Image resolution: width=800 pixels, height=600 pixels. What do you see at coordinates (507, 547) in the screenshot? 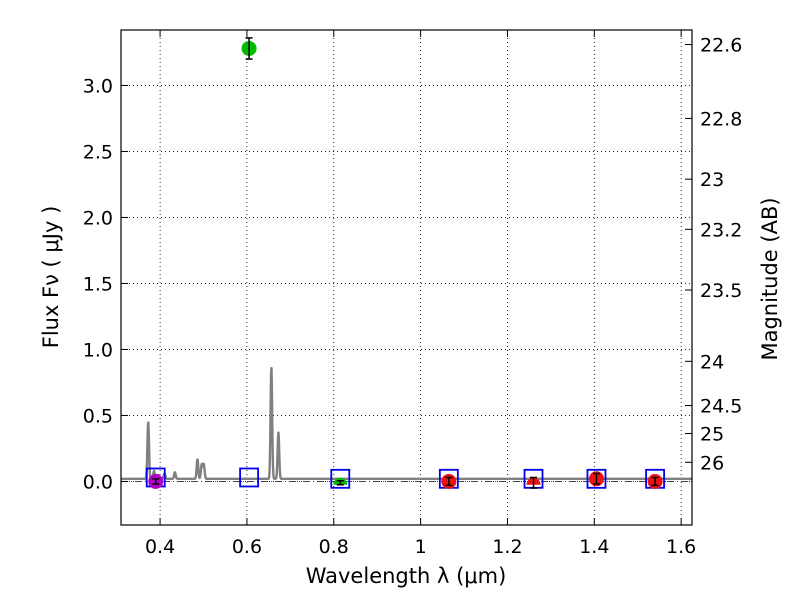
I see `x-tick-label: 1.2` at bounding box center [507, 547].